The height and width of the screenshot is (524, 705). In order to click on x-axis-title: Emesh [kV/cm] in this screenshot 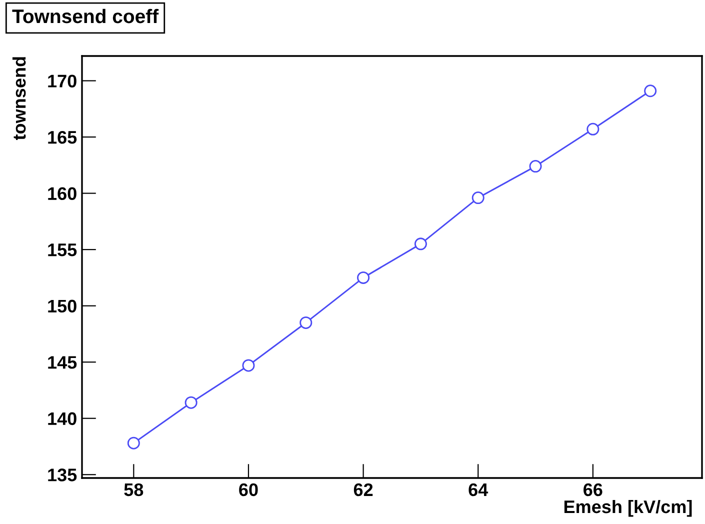, I will do `click(628, 508)`.